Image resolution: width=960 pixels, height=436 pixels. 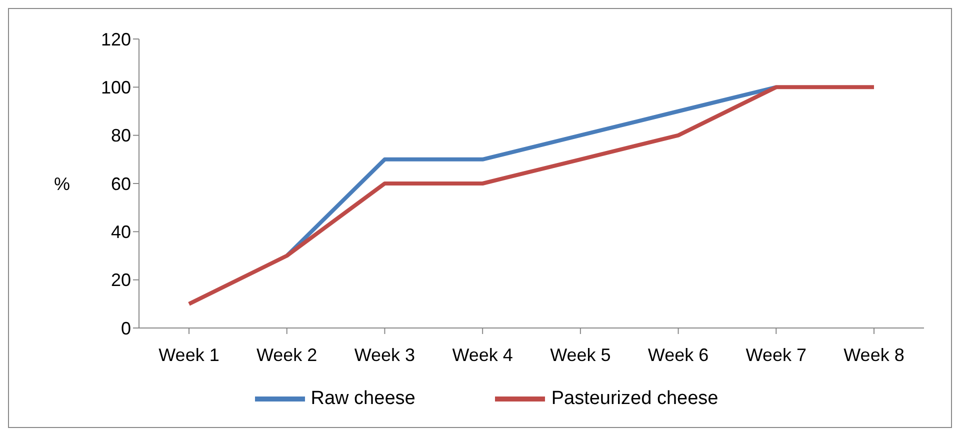 What do you see at coordinates (874, 354) in the screenshot?
I see `x-tick-label: Week 8` at bounding box center [874, 354].